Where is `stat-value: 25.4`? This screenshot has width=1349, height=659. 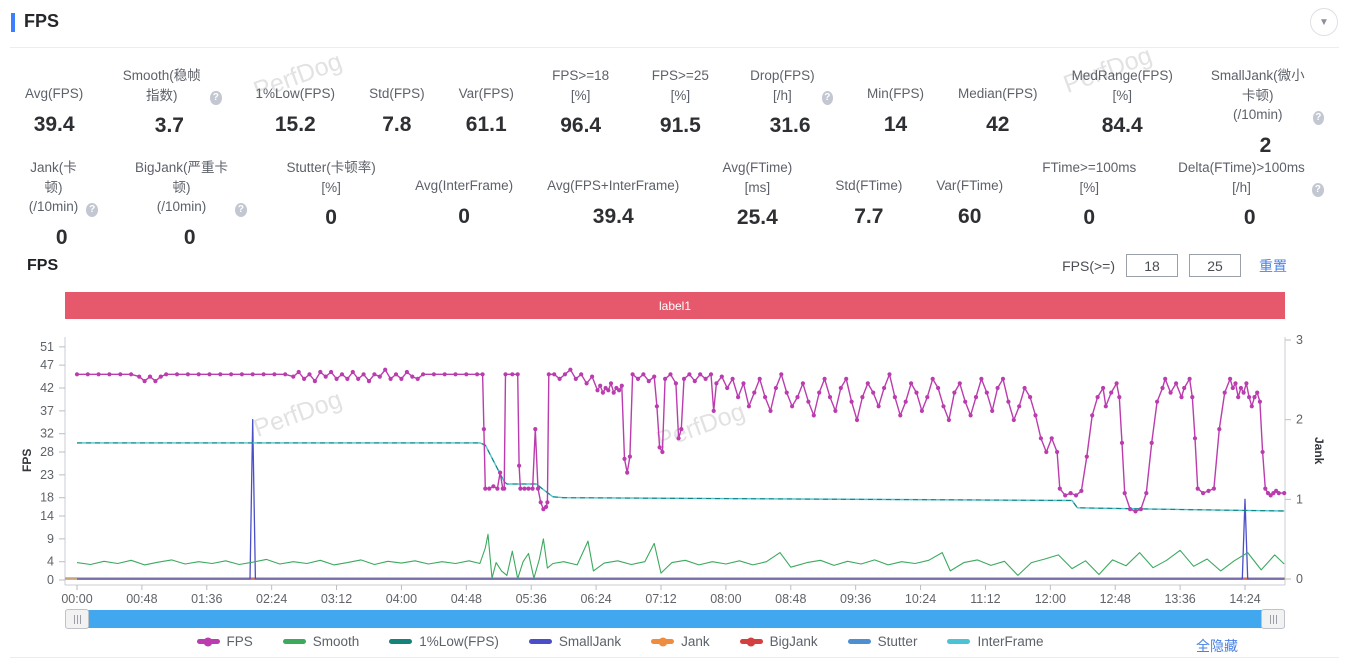
stat-value: 25.4 is located at coordinates (757, 218).